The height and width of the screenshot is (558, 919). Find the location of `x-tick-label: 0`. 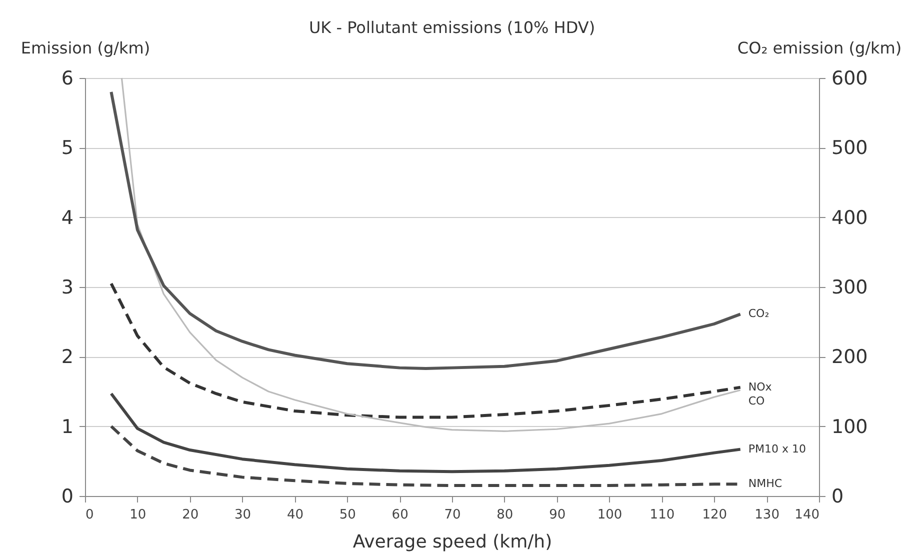

x-tick-label: 0 is located at coordinates (90, 515).